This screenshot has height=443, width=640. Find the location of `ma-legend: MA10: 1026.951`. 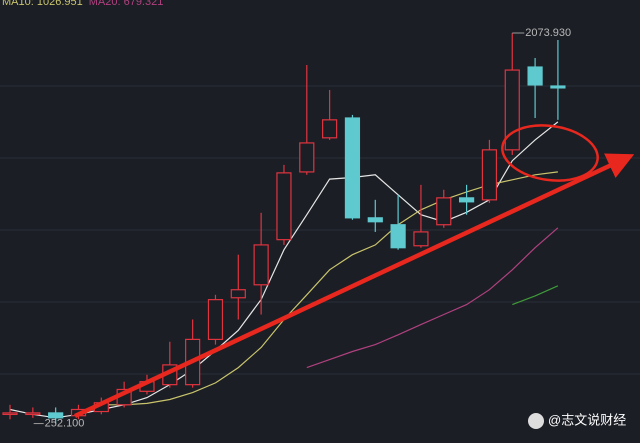

ma-legend: MA10: 1026.951 is located at coordinates (42, 4).